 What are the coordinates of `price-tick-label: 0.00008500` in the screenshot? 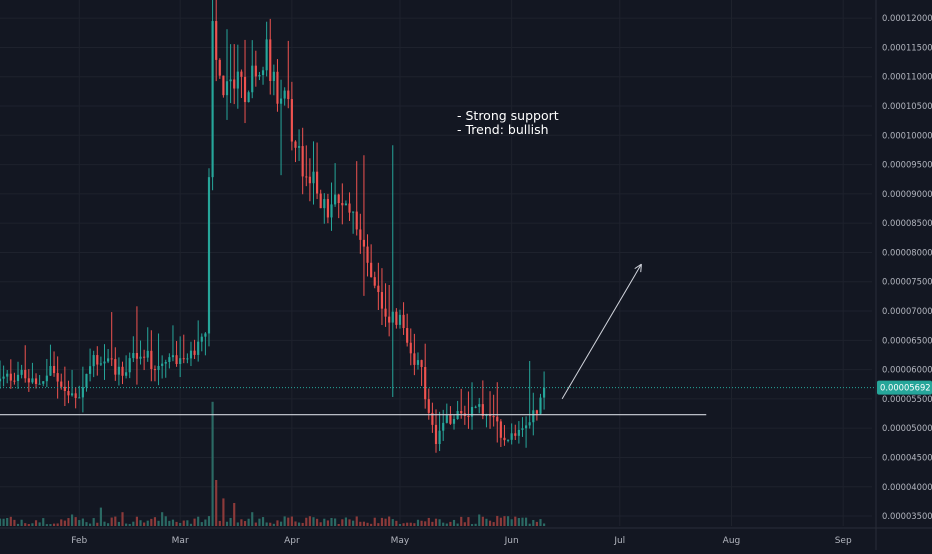 It's located at (907, 223).